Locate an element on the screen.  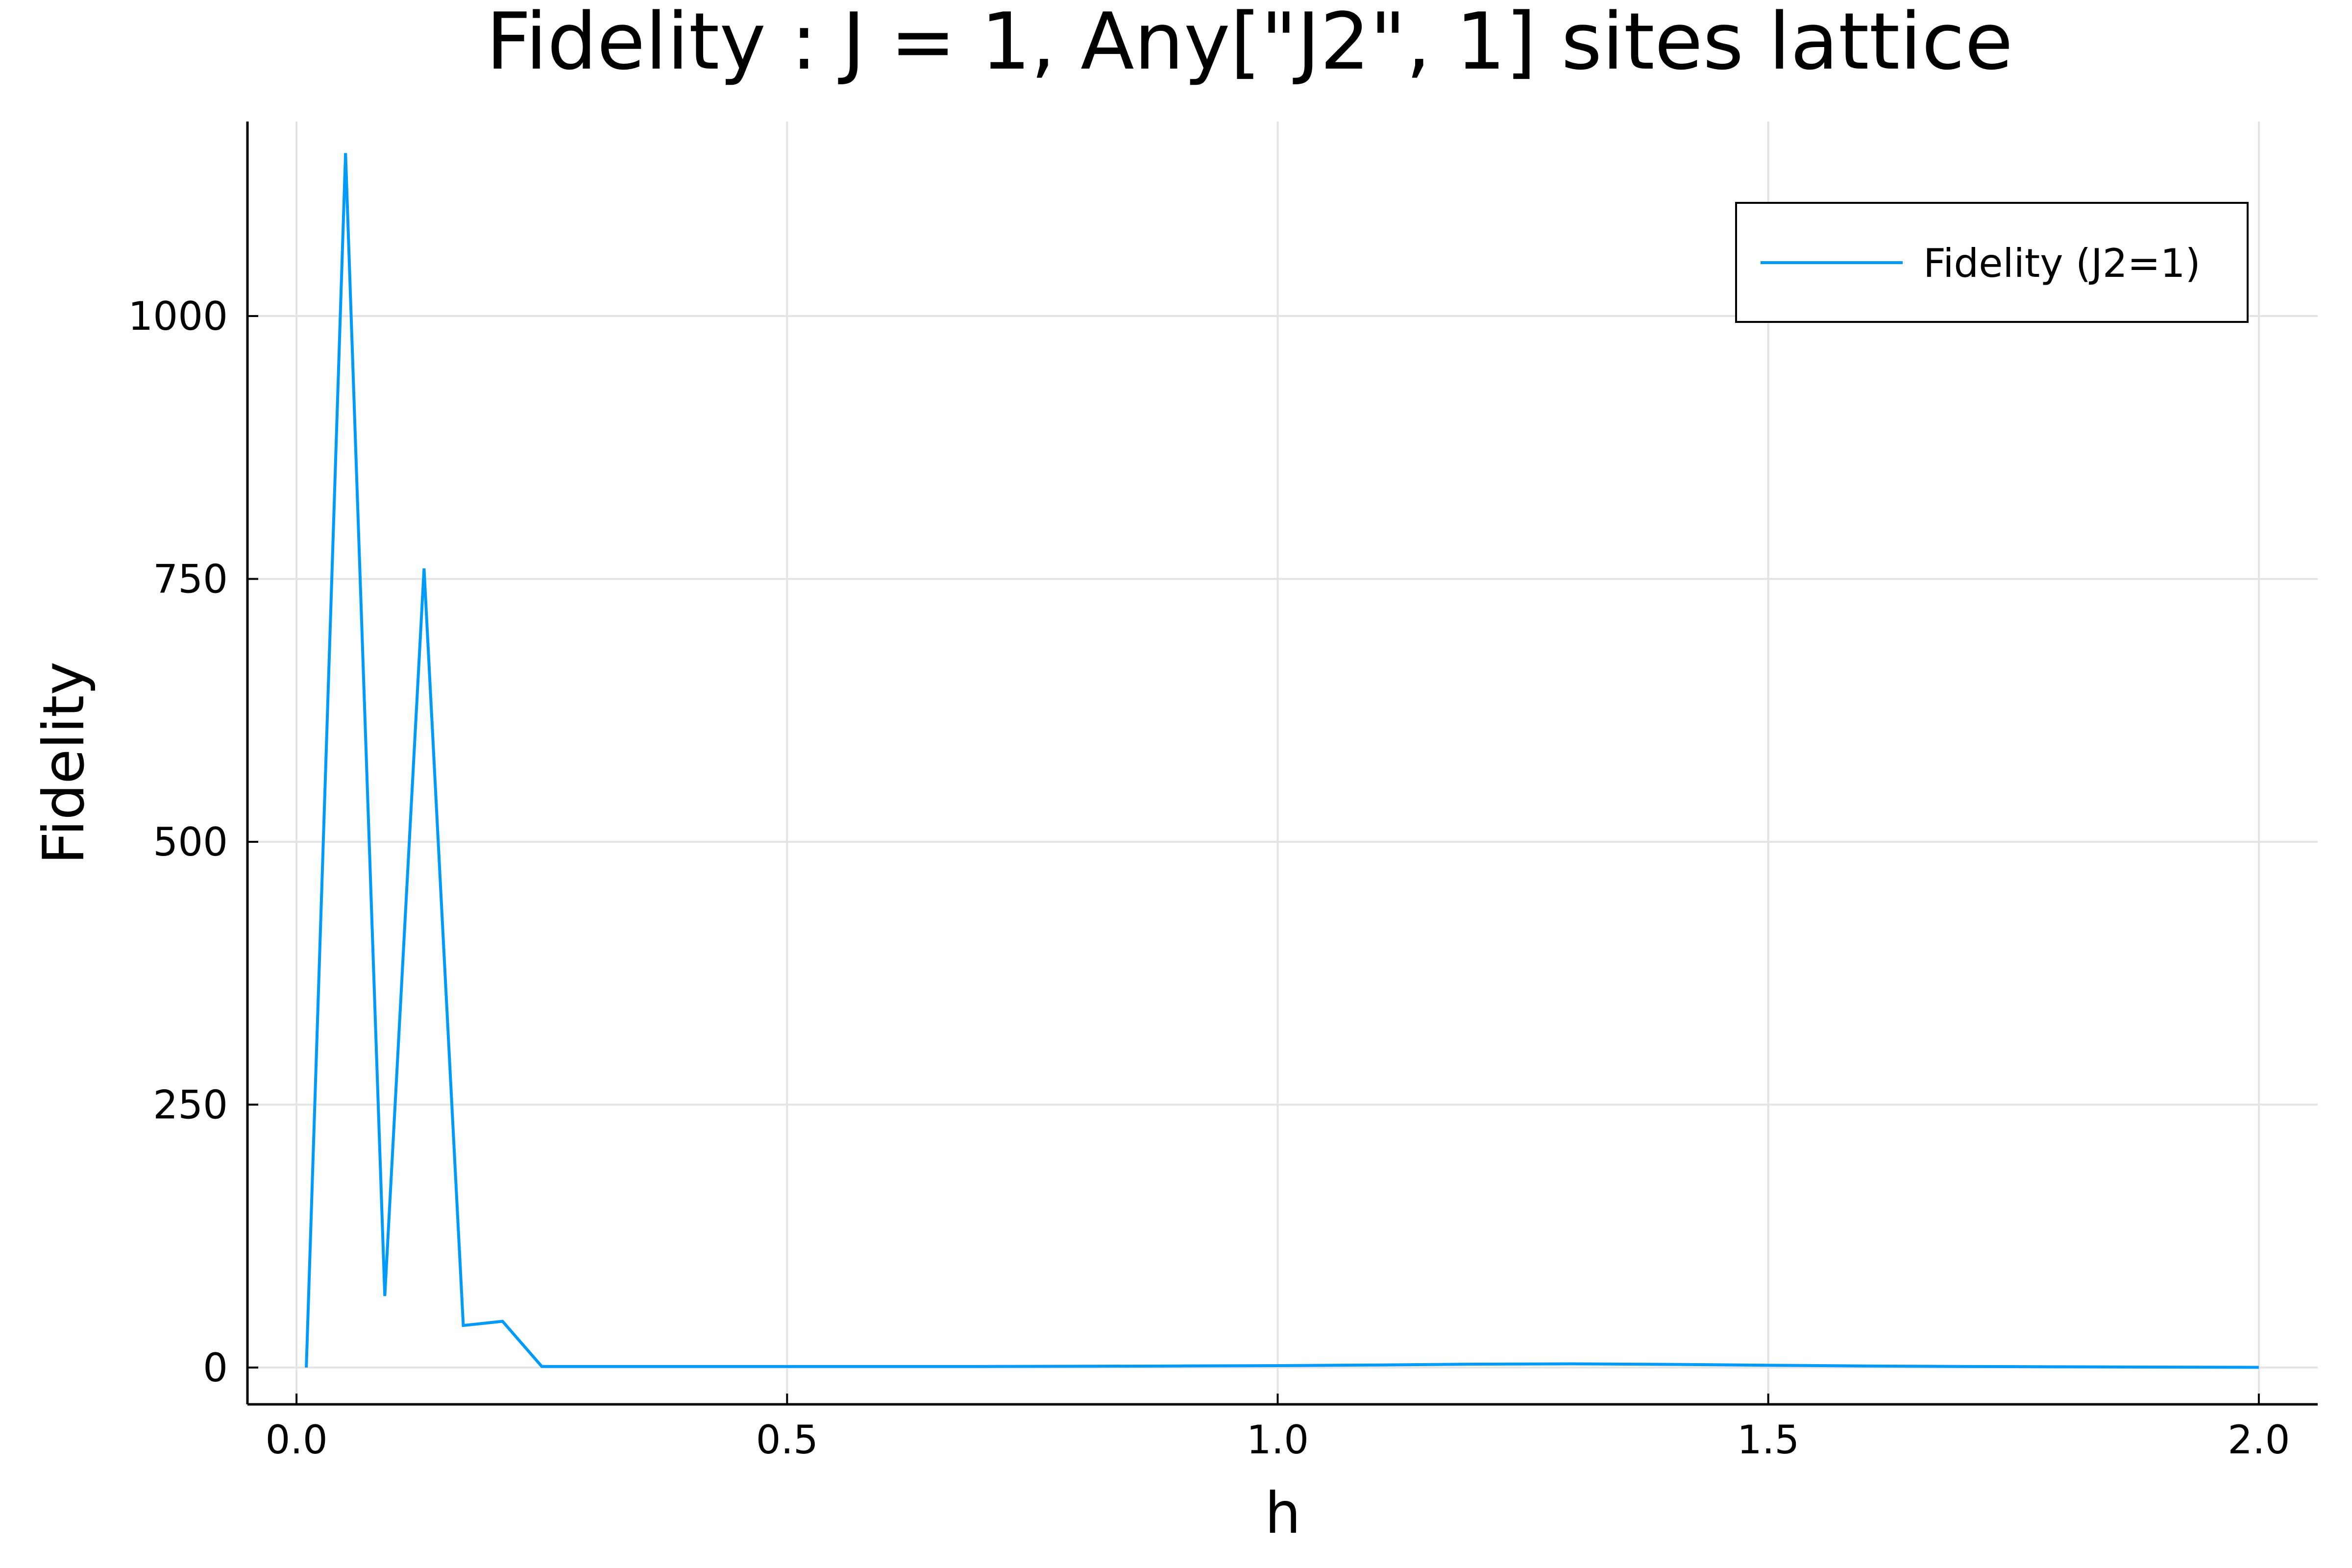
legend: Fidelity (J2=1) is located at coordinates (1992, 262).